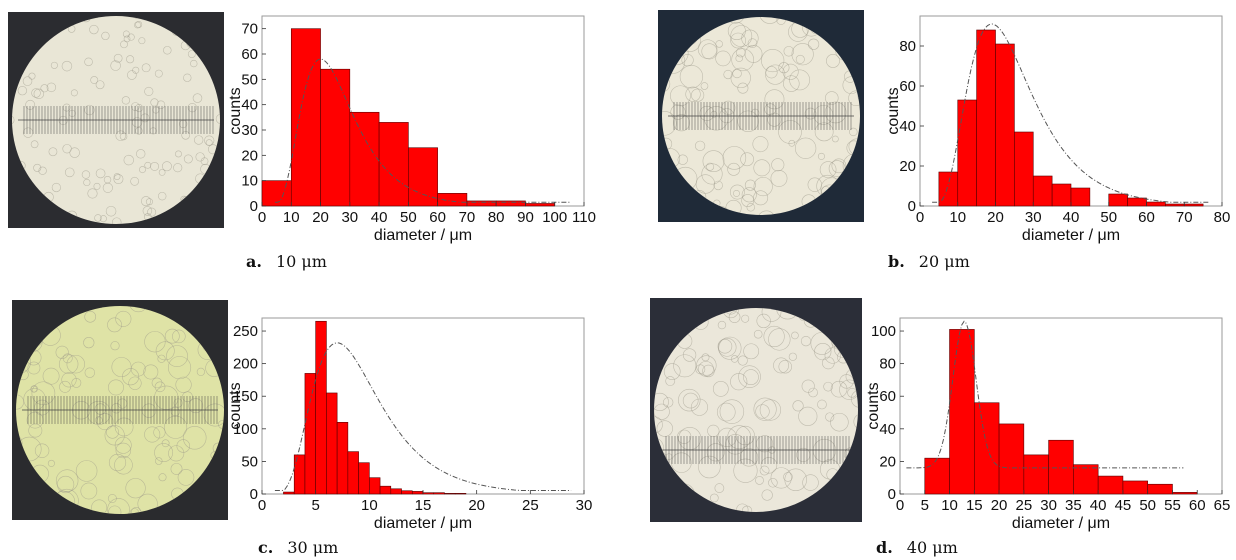 This screenshot has height=560, width=1236. What do you see at coordinates (245, 396) in the screenshot?
I see `y-tick-label: 150` at bounding box center [245, 396].